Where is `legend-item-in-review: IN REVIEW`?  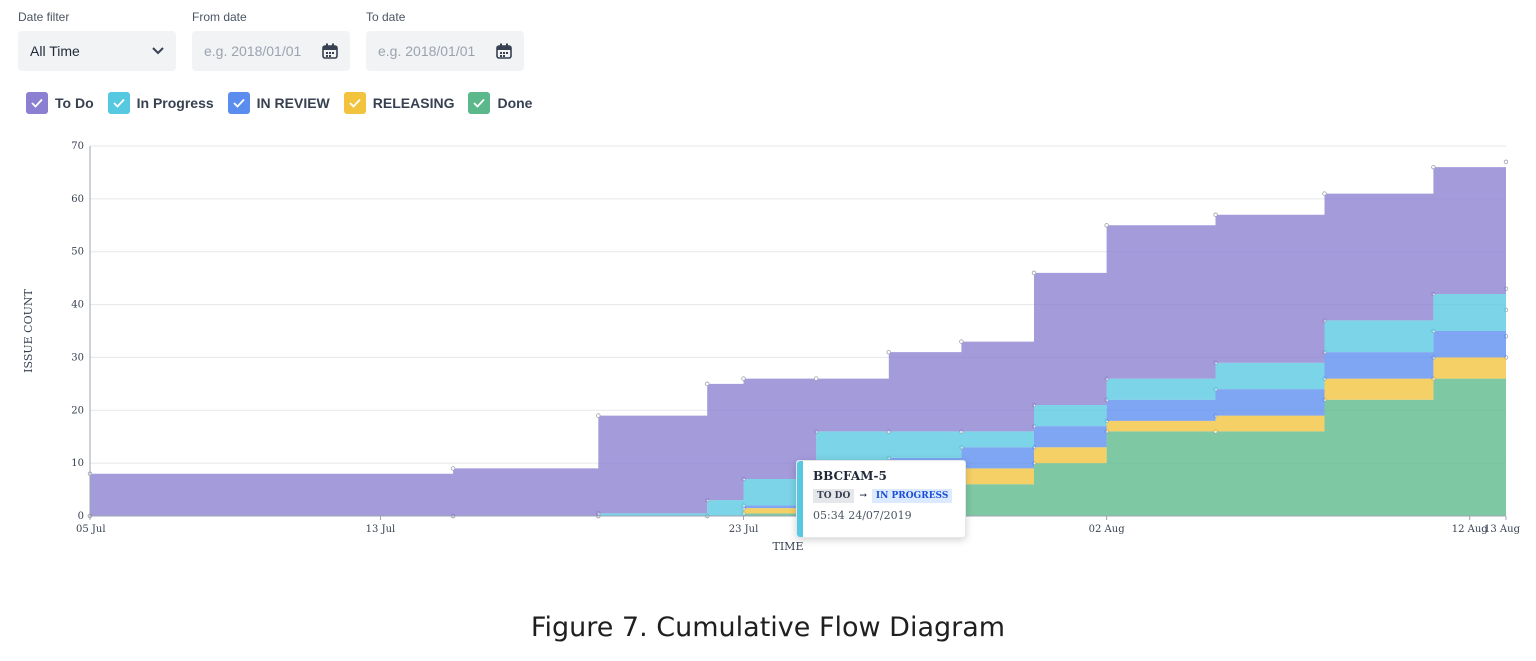
legend-item-in-review: IN REVIEW is located at coordinates (278, 103).